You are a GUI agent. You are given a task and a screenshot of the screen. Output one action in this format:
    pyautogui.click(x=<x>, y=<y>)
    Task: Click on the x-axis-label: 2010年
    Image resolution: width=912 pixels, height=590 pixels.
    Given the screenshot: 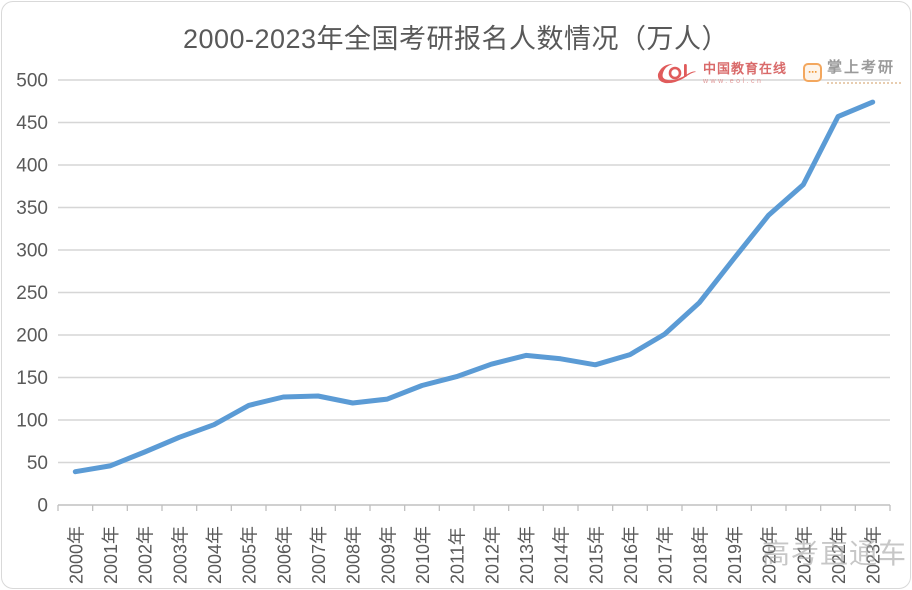 What is the action you would take?
    pyautogui.click(x=423, y=555)
    